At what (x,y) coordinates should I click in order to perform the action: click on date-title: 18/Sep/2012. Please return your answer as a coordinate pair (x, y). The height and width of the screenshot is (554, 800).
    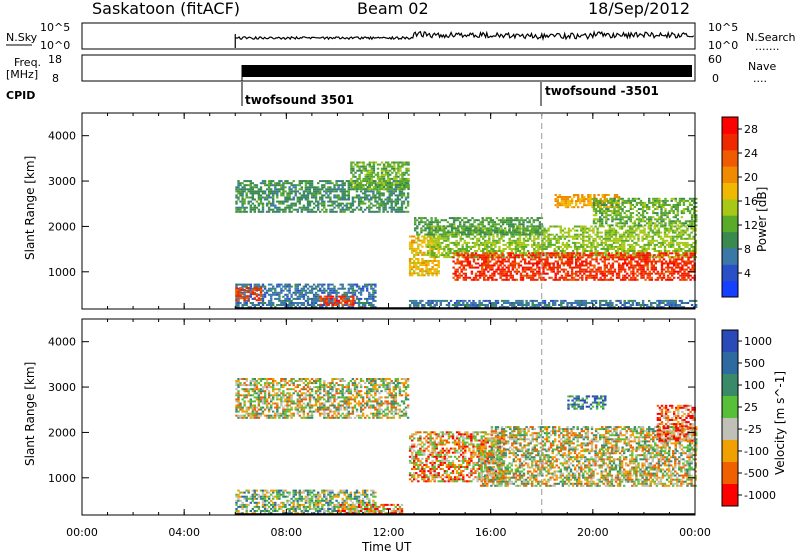
    Looking at the image, I should click on (639, 9).